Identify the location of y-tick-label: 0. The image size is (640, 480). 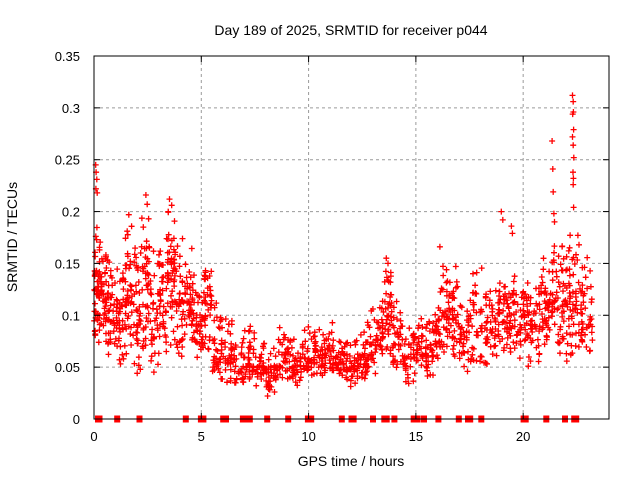
(76, 419).